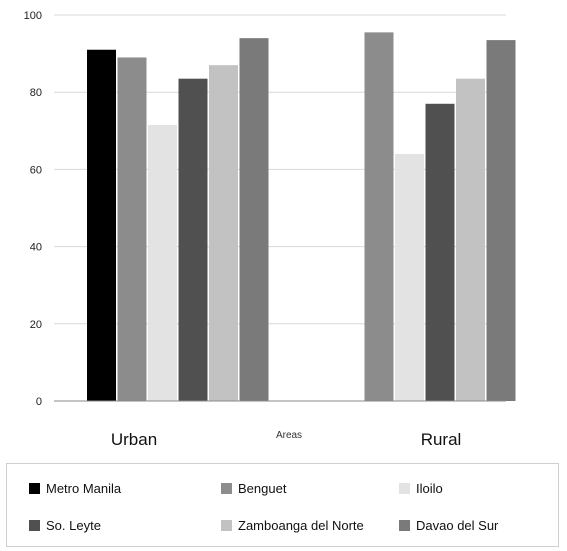 Image resolution: width=567 pixels, height=551 pixels. I want to click on legend-item: So. Leyte, so click(65, 525).